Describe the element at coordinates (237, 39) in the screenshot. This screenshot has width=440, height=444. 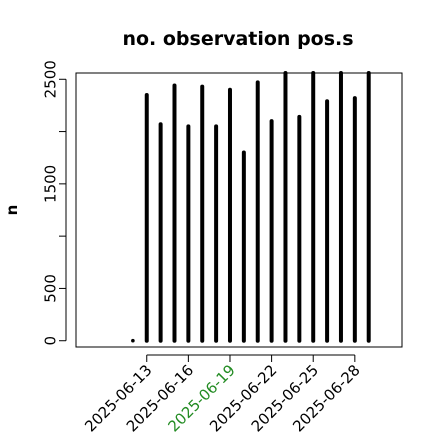
I see `chart-title: no. observation pos.s` at that location.